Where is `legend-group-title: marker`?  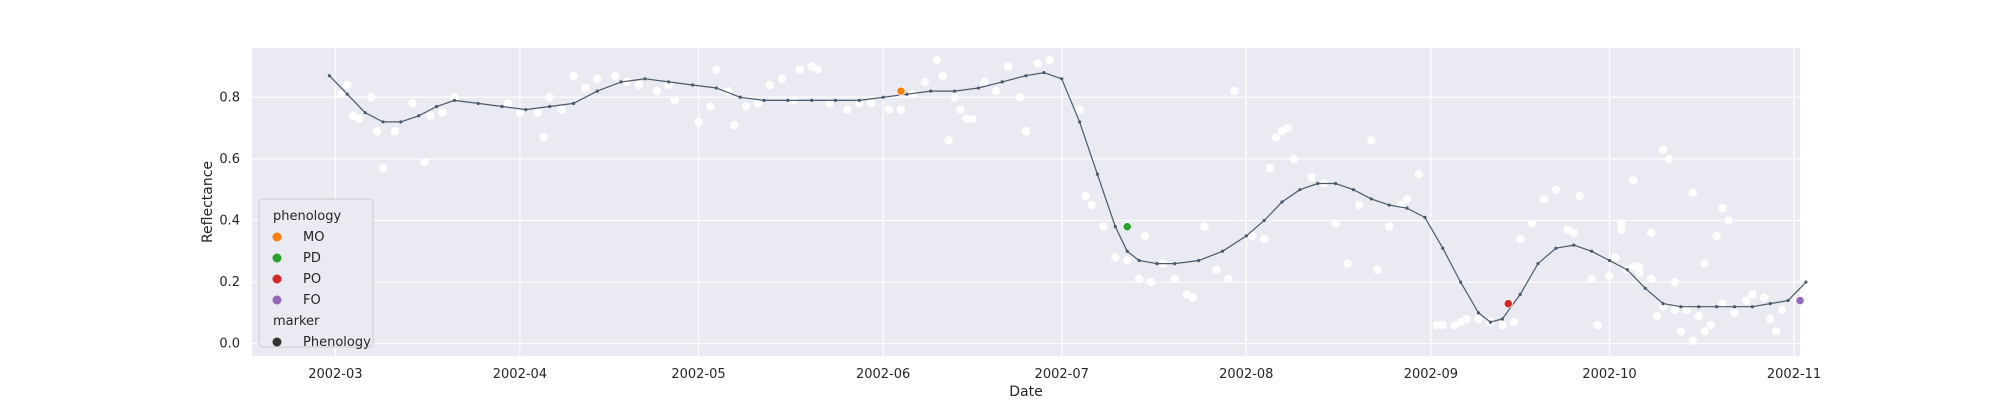
legend-group-title: marker is located at coordinates (296, 321).